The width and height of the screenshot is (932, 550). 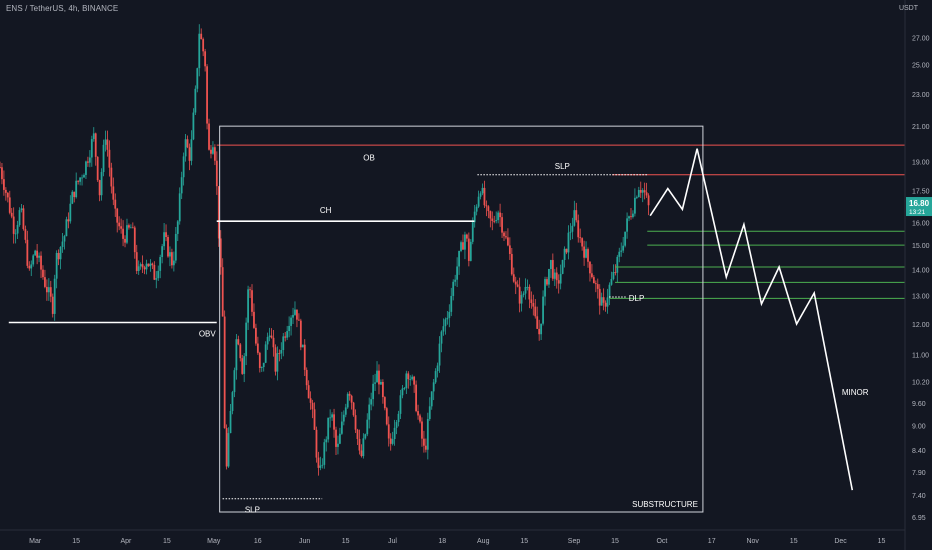 What do you see at coordinates (483, 541) in the screenshot?
I see `time-tick-label: Aug` at bounding box center [483, 541].